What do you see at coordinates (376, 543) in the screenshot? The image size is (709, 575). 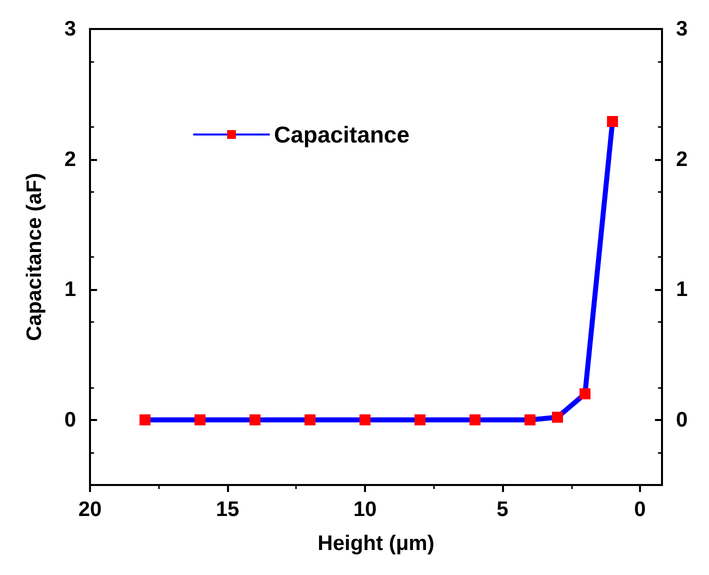 I see `x-axis-title: Height (μm)` at bounding box center [376, 543].